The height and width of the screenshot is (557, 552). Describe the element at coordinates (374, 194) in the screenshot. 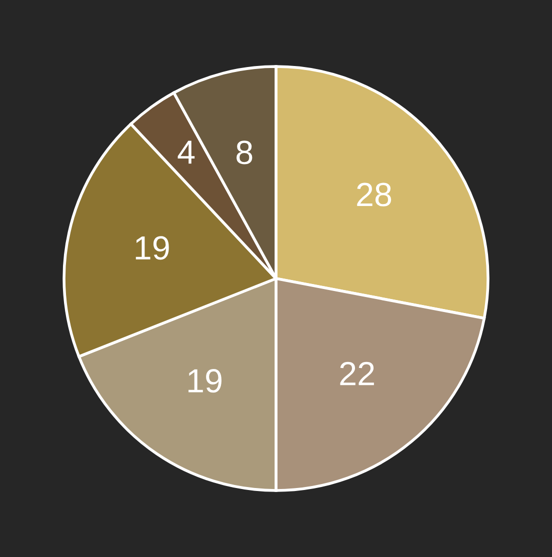

I see `data-label: 28` at that location.